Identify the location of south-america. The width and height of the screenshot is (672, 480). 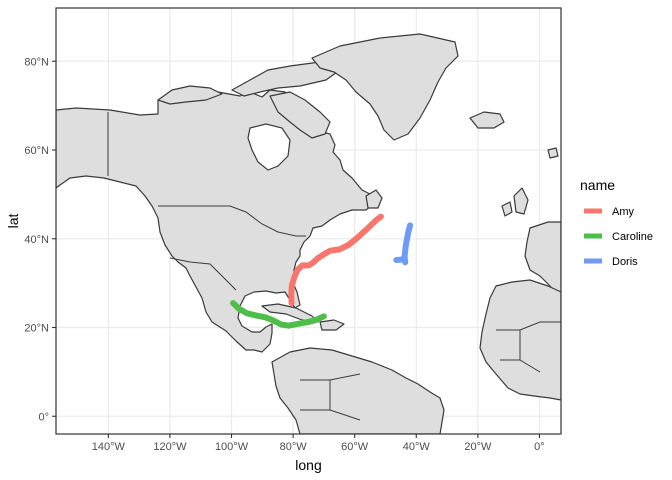
(358, 390).